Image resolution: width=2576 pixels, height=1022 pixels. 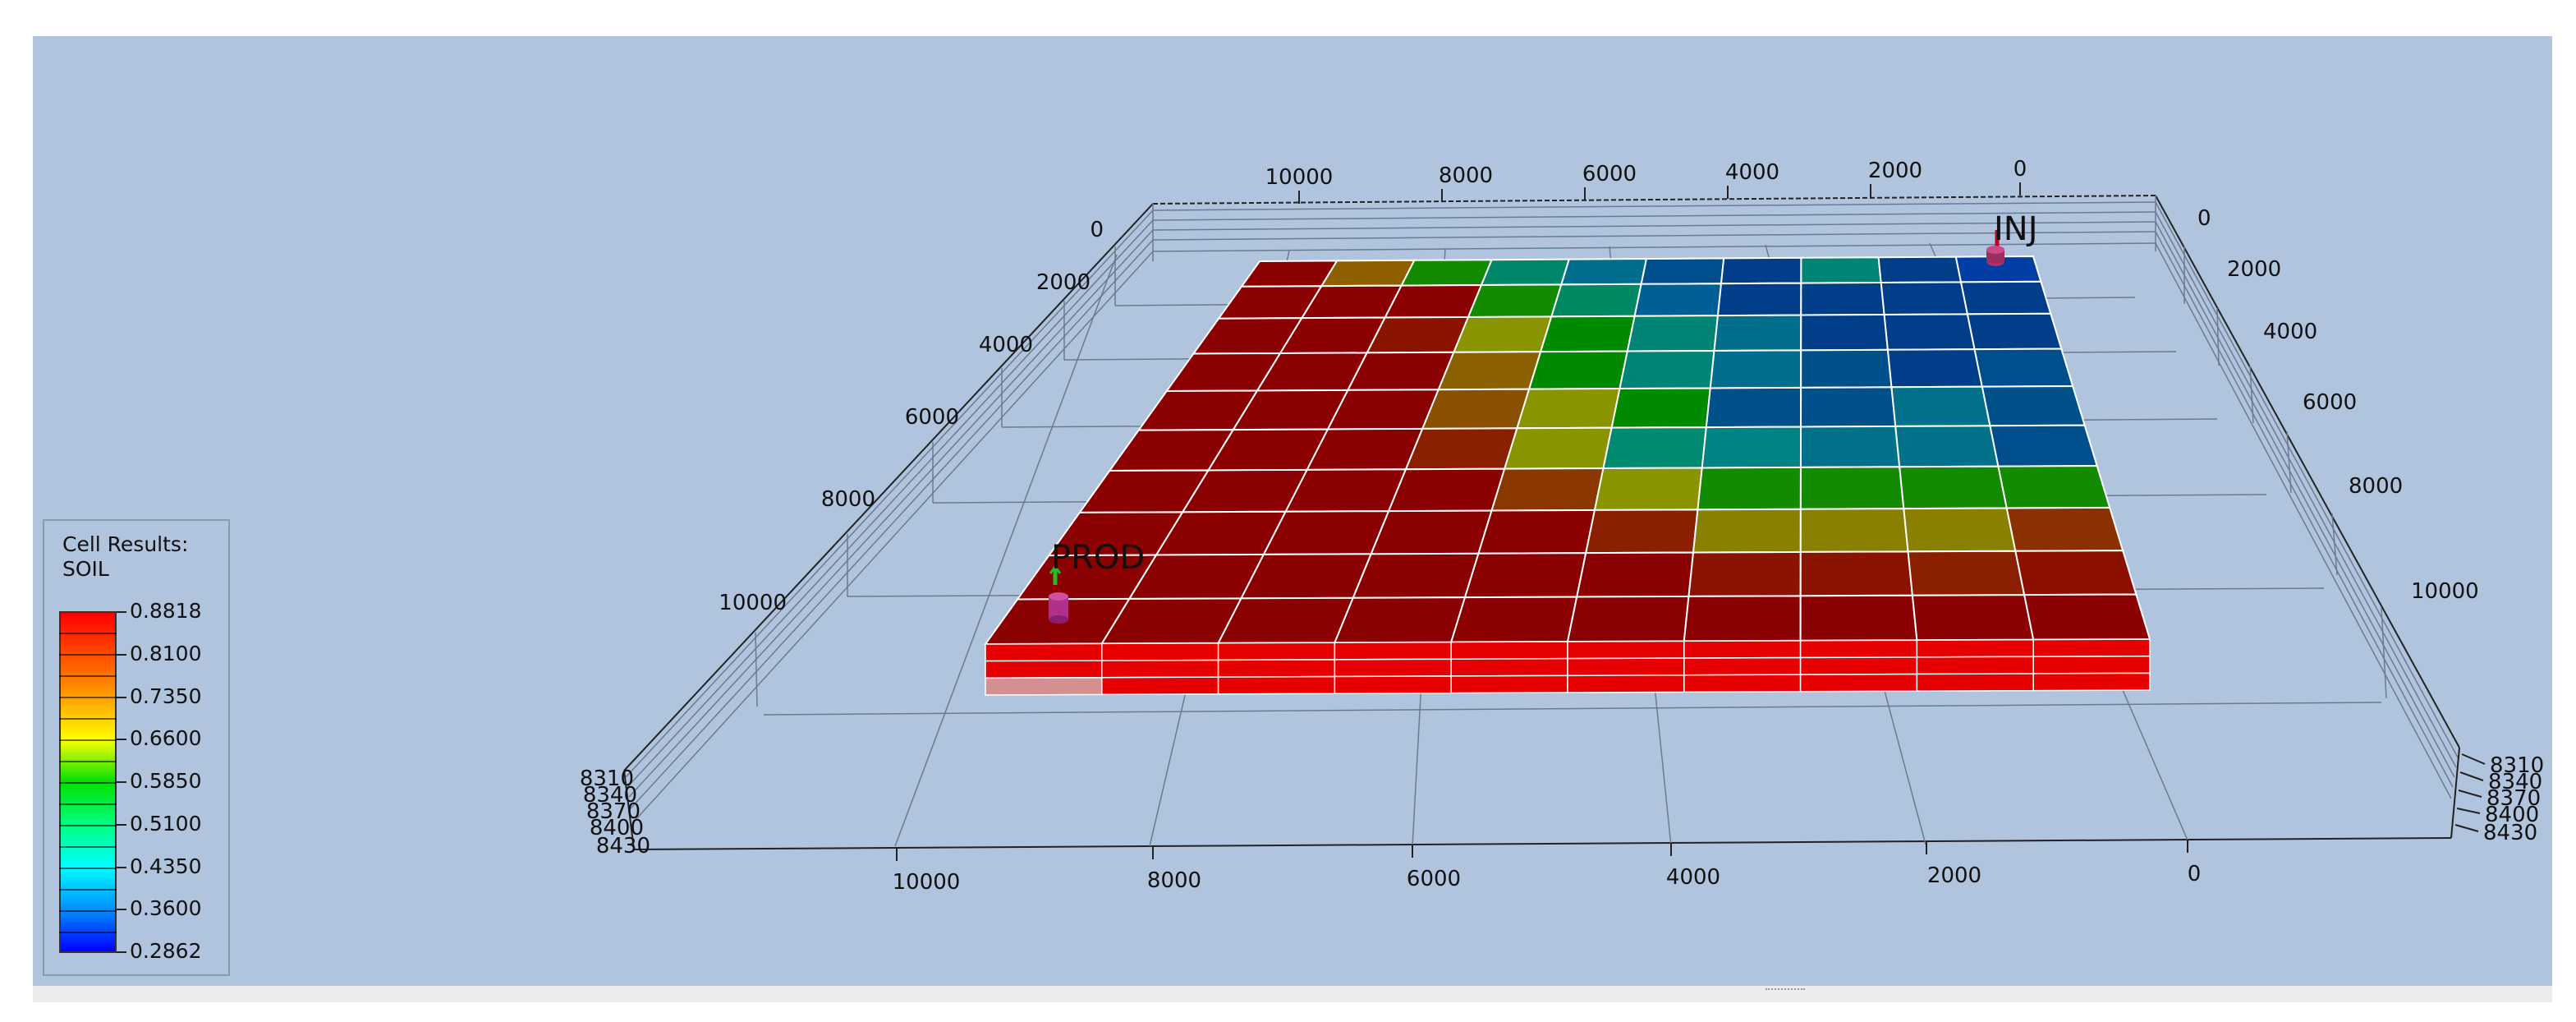 What do you see at coordinates (1058, 594) in the screenshot?
I see `producer-well` at bounding box center [1058, 594].